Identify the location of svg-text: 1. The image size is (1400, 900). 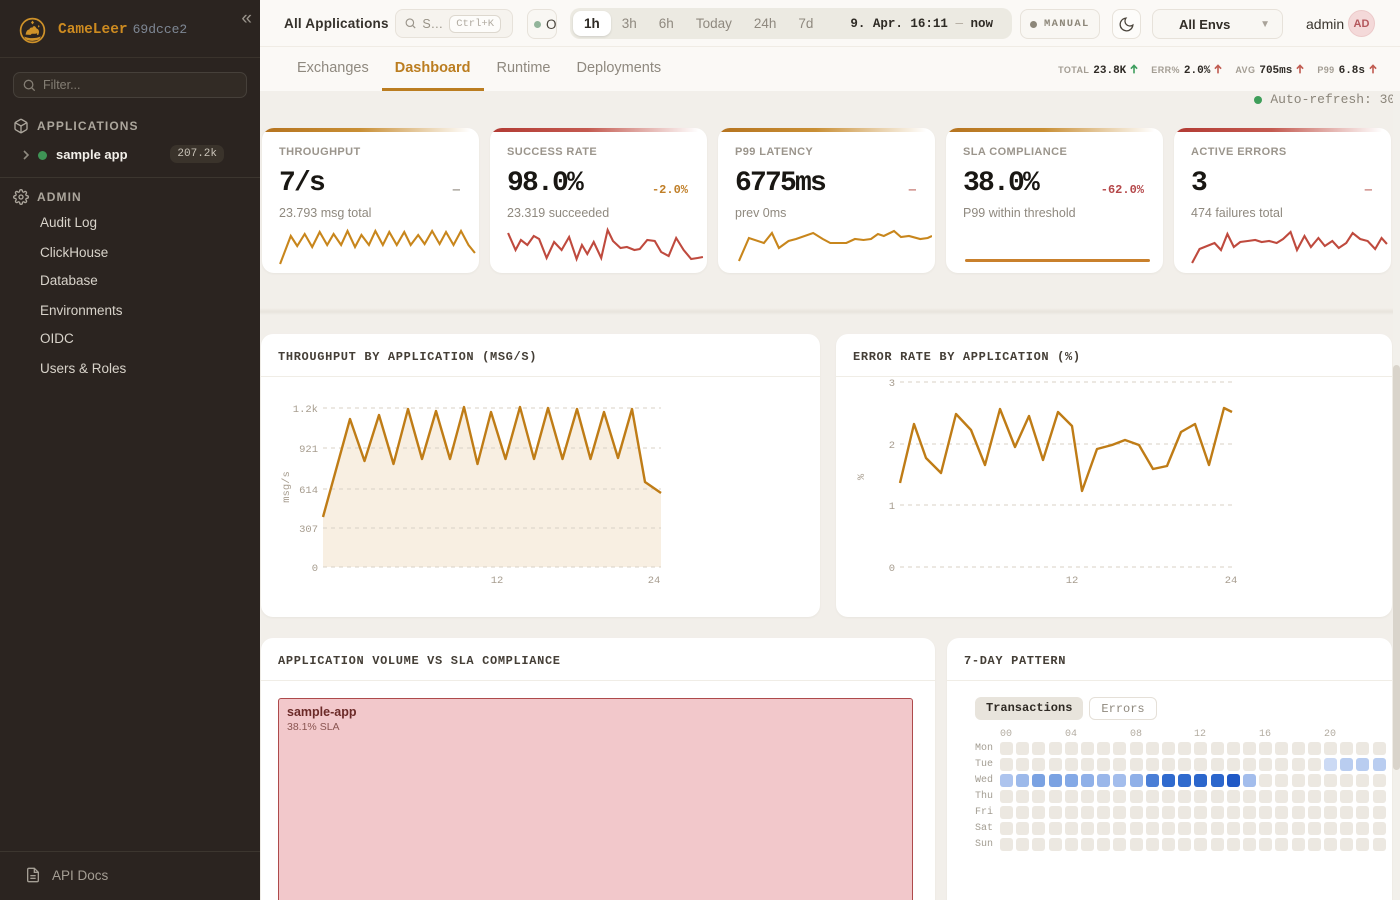
(892, 507).